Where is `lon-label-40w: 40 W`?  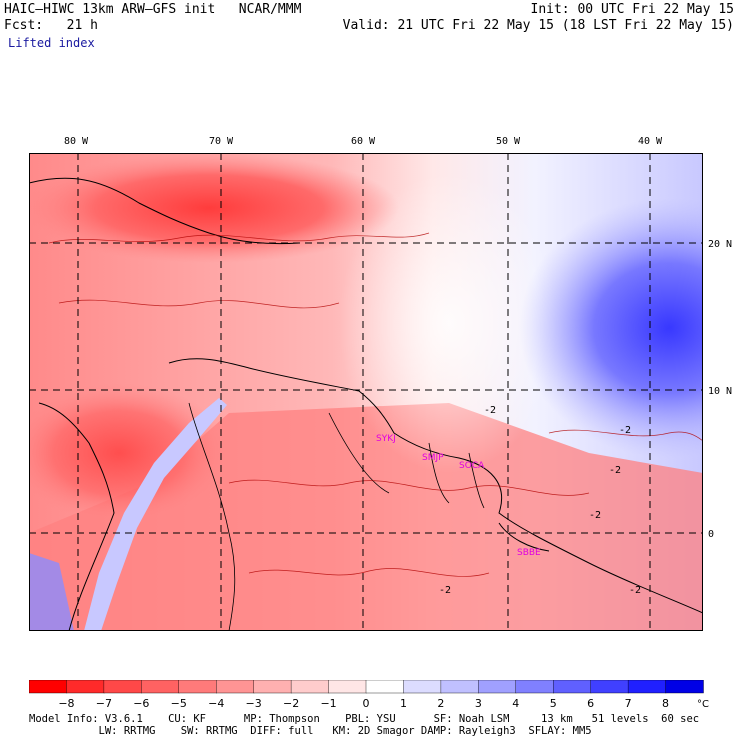 lon-label-40w: 40 W is located at coordinates (650, 141).